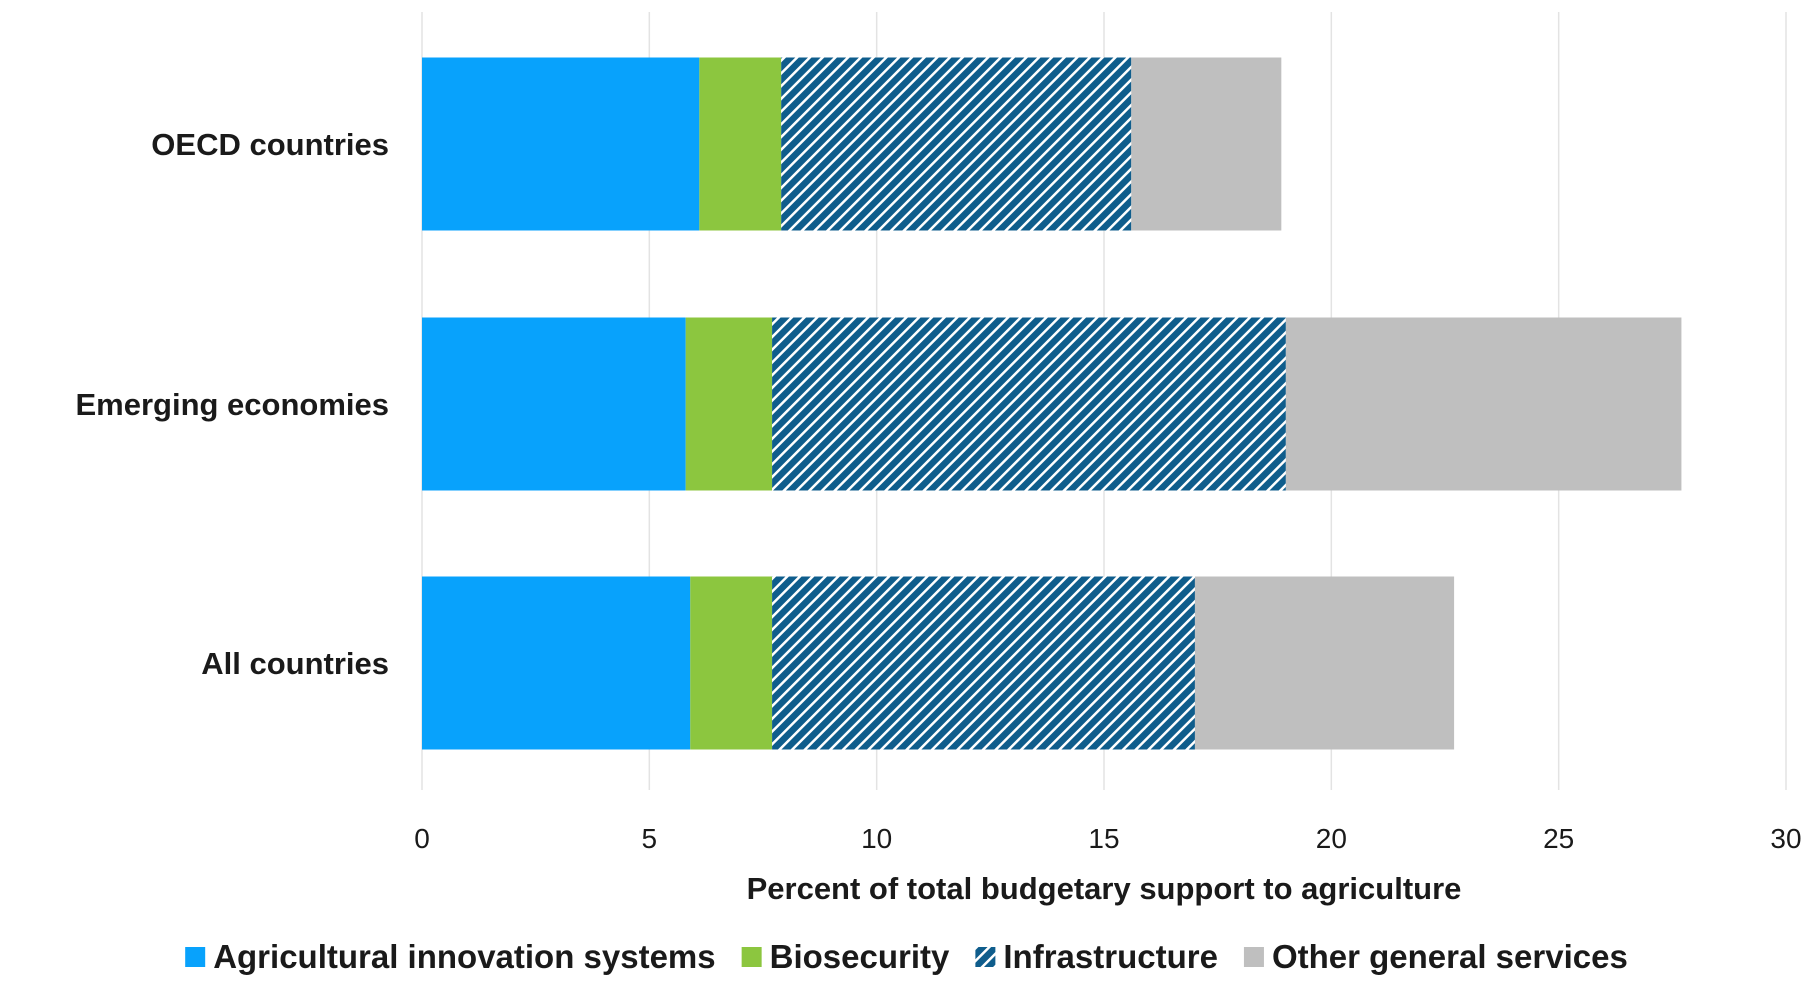  What do you see at coordinates (956, 144) in the screenshot?
I see `bar-oecd-countries-infrastructure` at bounding box center [956, 144].